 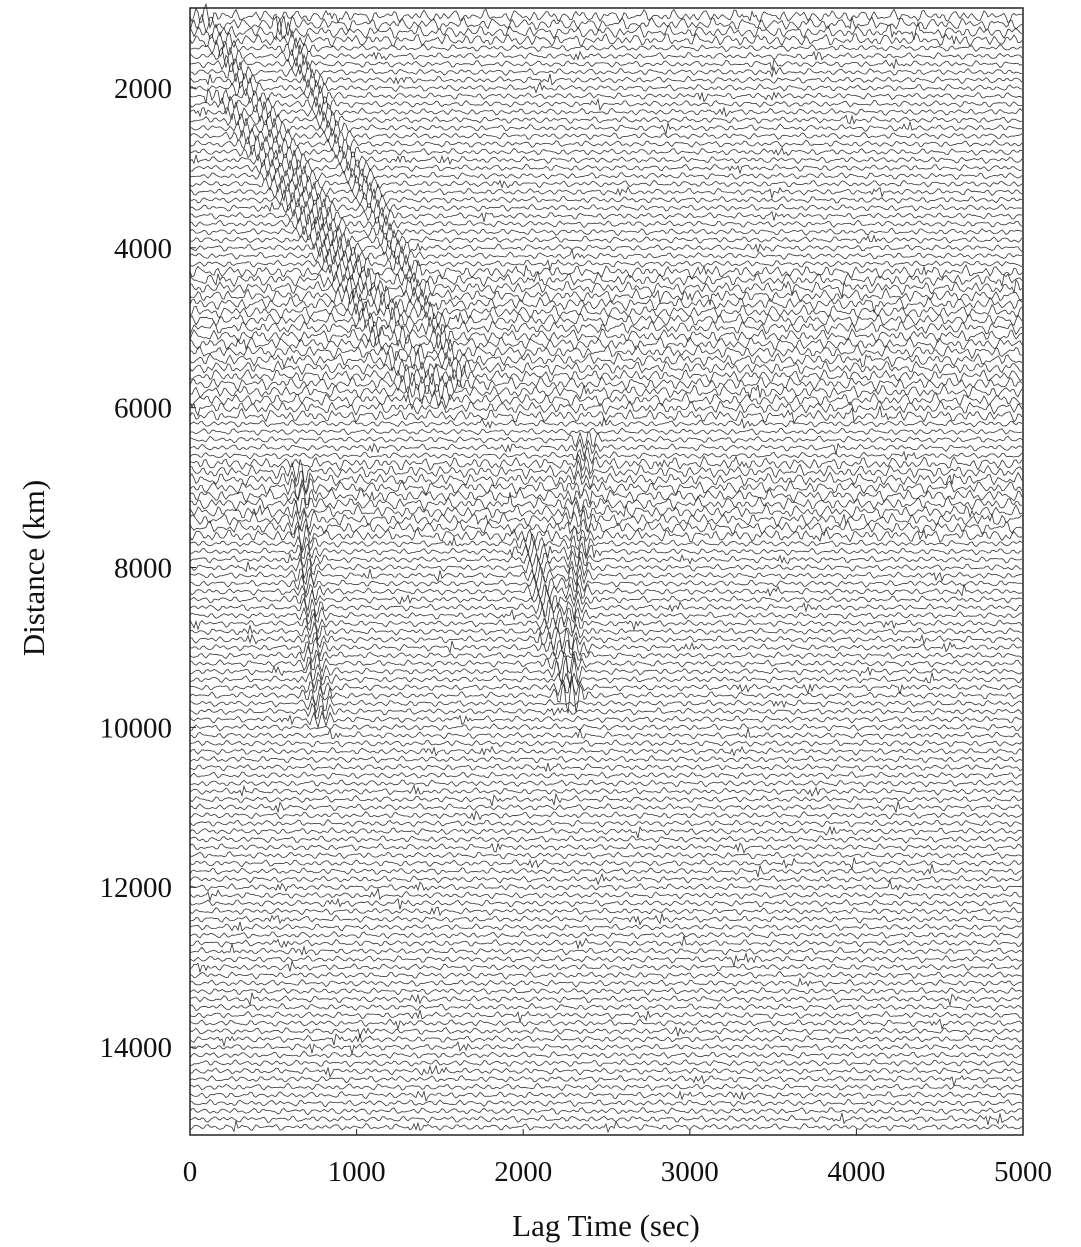 What do you see at coordinates (190, 1172) in the screenshot?
I see `x-tick-label: 0` at bounding box center [190, 1172].